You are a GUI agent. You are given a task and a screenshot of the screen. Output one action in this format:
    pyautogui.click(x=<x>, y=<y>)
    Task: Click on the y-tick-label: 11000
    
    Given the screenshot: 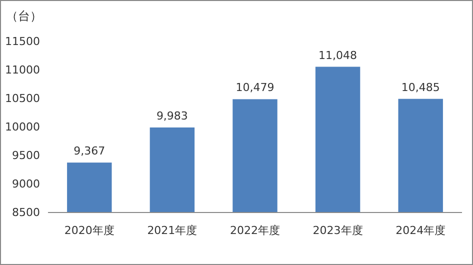 What is the action you would take?
    pyautogui.click(x=22, y=70)
    